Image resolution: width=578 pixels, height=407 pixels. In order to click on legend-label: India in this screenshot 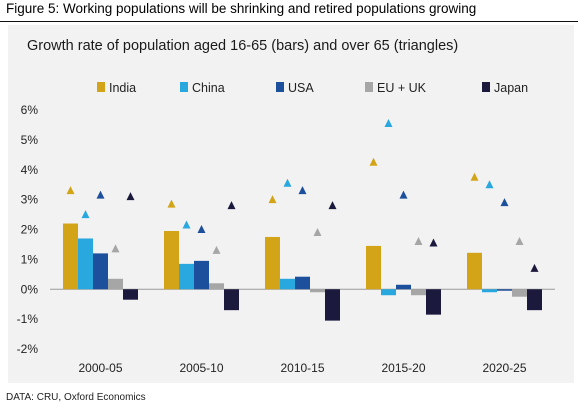, I will do `click(122, 88)`.